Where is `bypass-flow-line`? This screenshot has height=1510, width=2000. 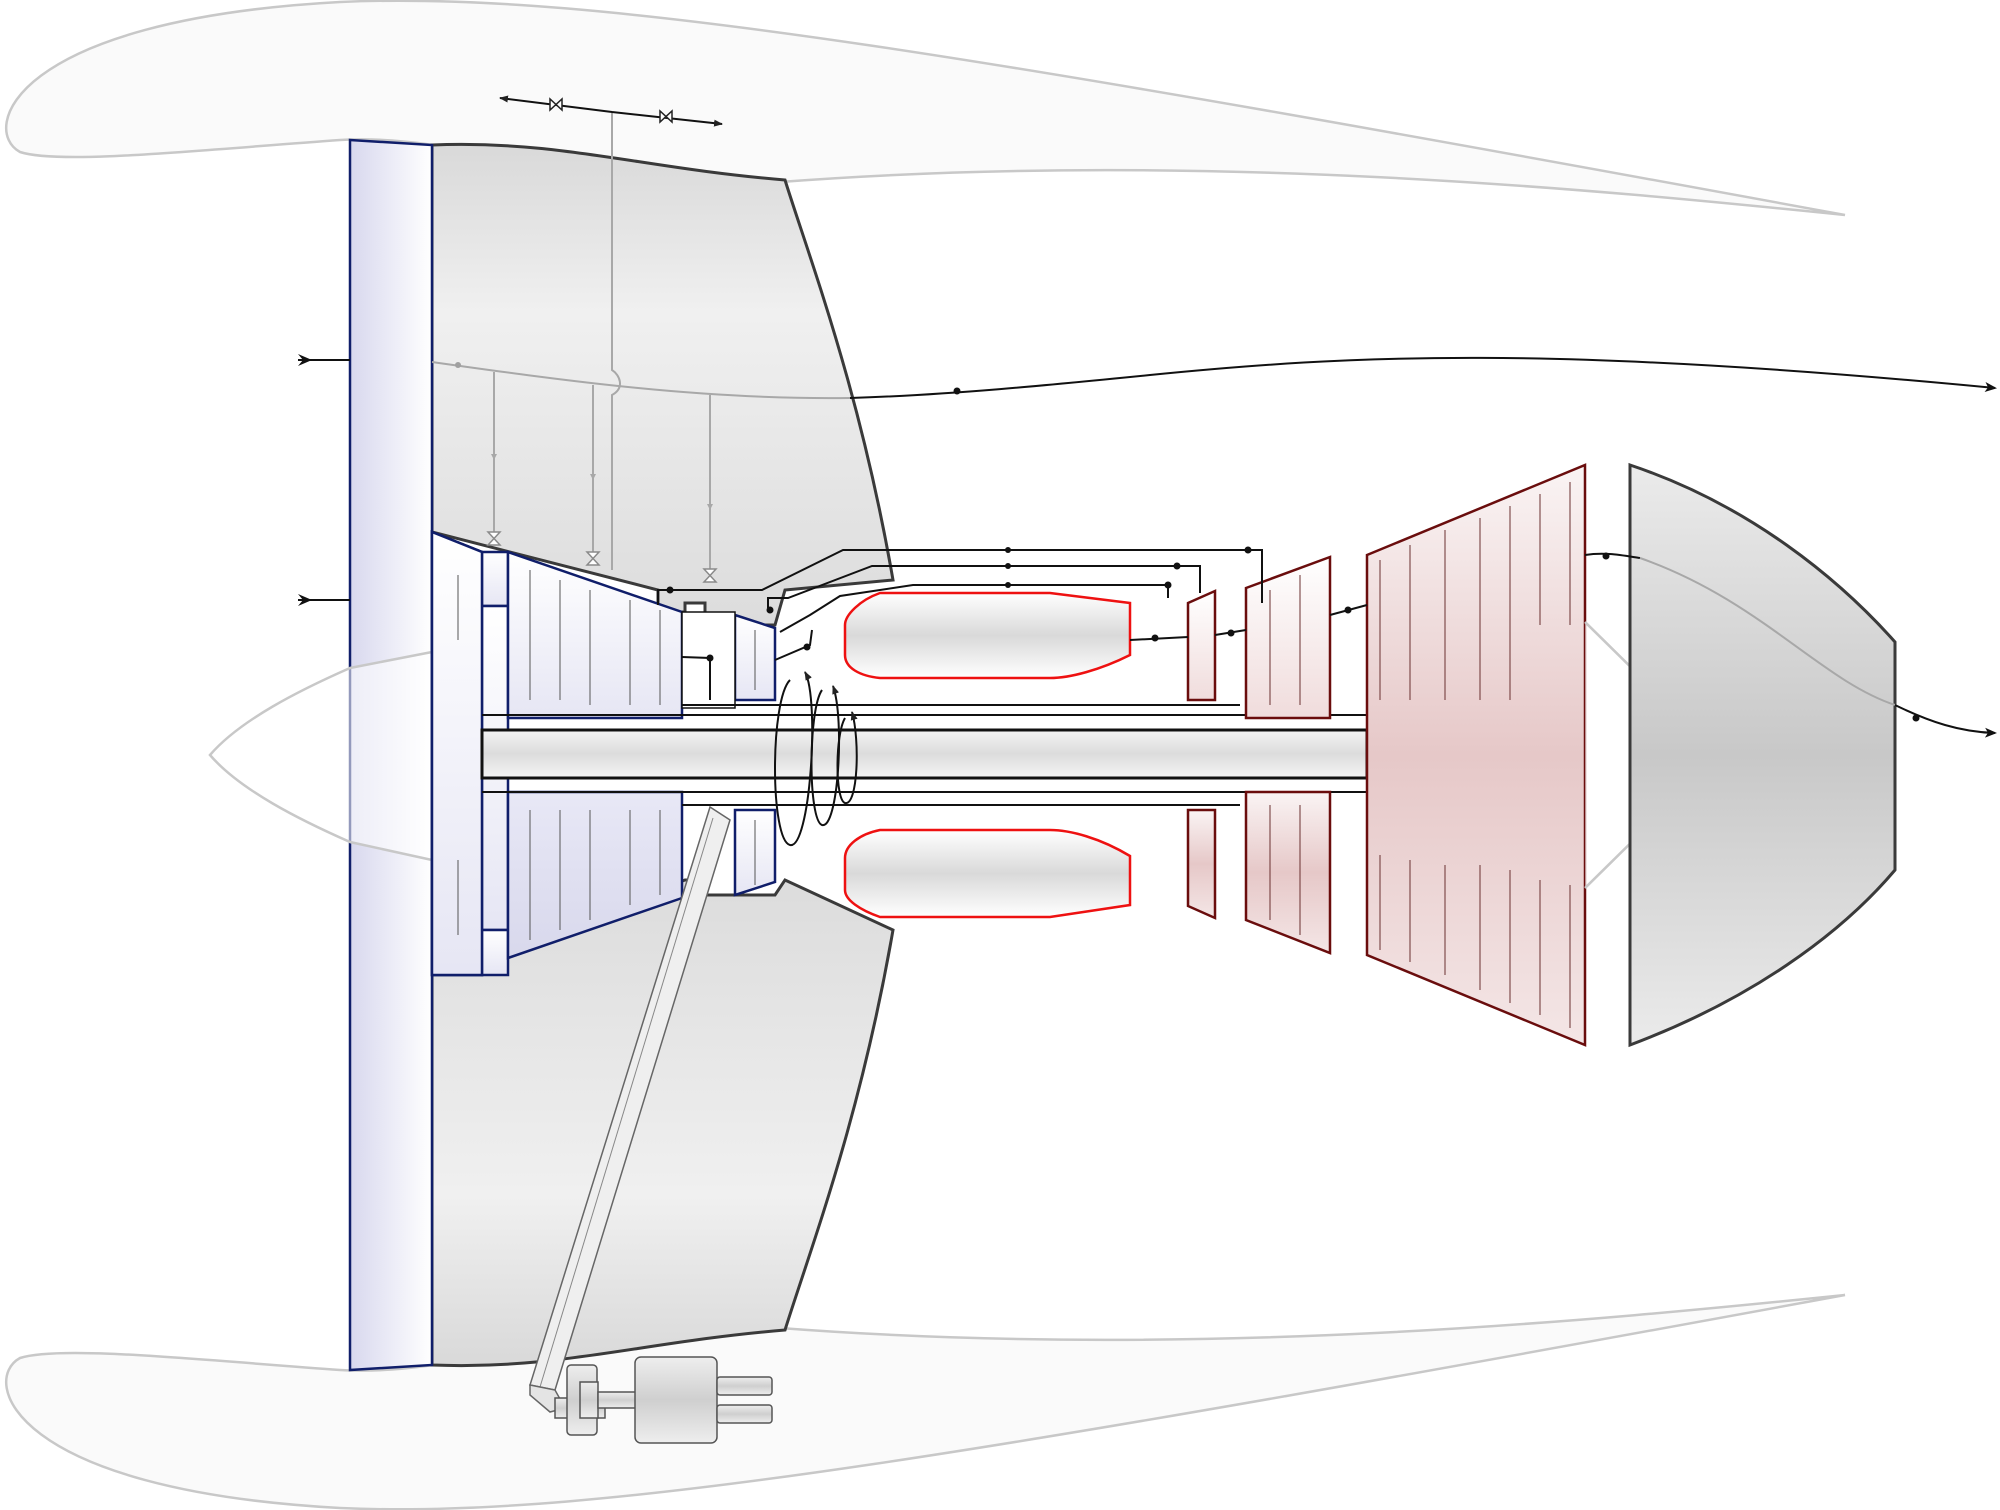 bypass-flow-line is located at coordinates (1423, 377).